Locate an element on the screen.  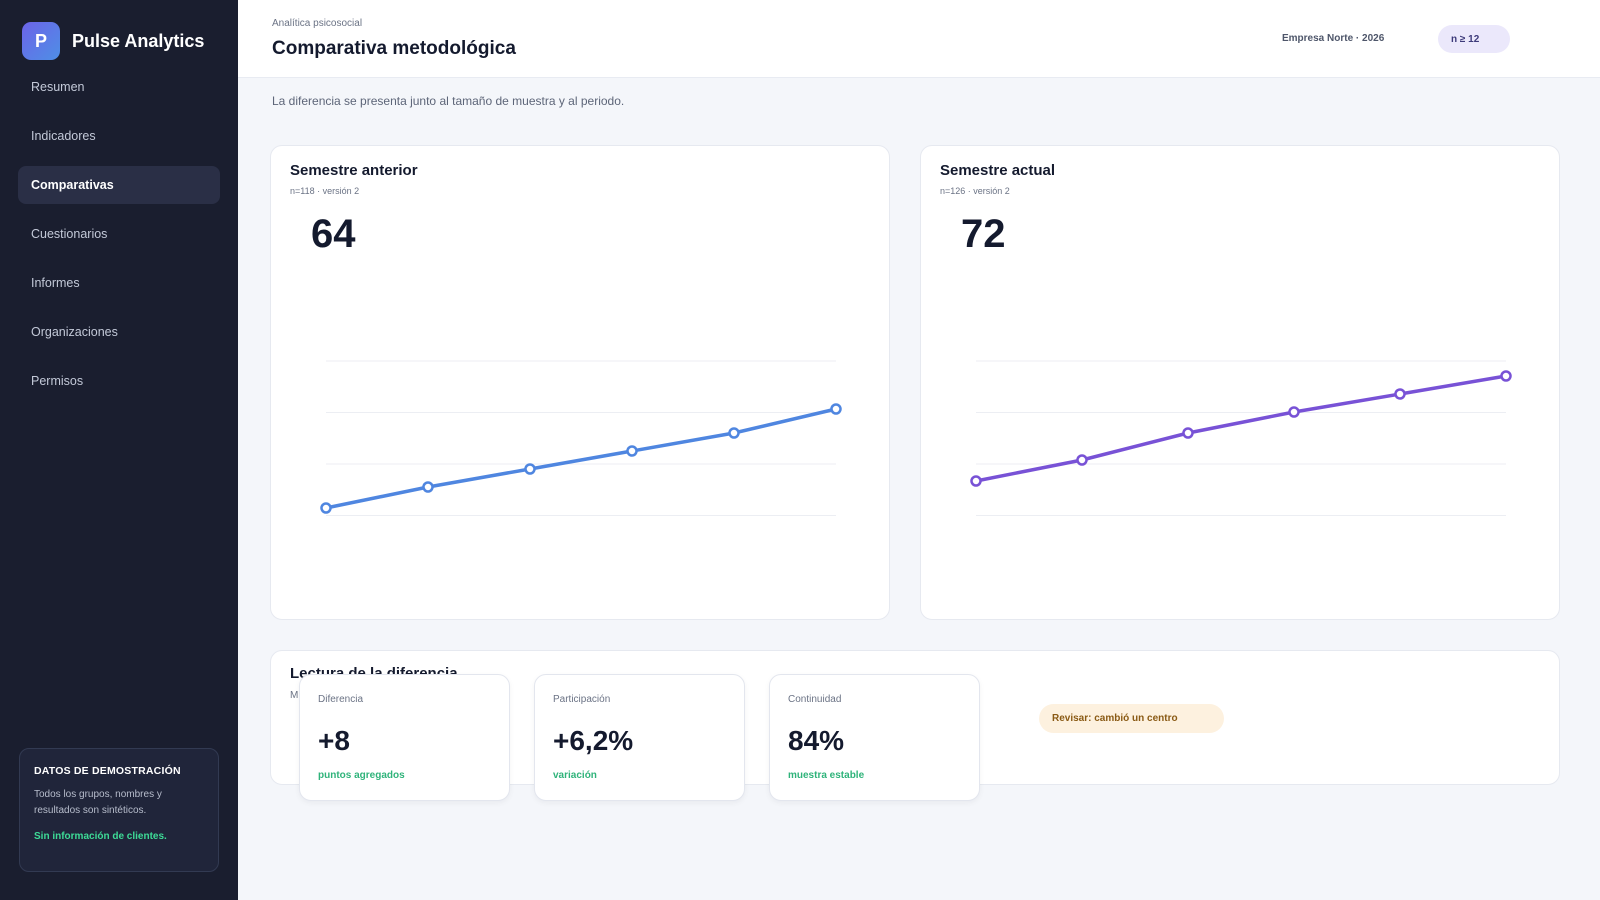
sidebar-item-cuestionarios: Cuestionarios is located at coordinates (69, 234).